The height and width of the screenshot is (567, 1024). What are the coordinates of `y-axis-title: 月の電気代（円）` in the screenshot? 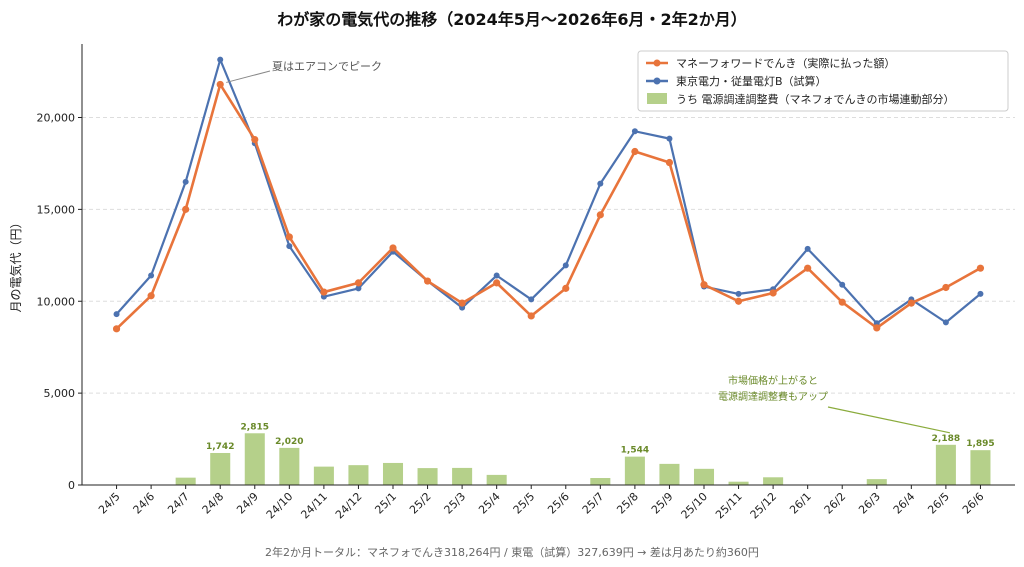 It's located at (15, 264).